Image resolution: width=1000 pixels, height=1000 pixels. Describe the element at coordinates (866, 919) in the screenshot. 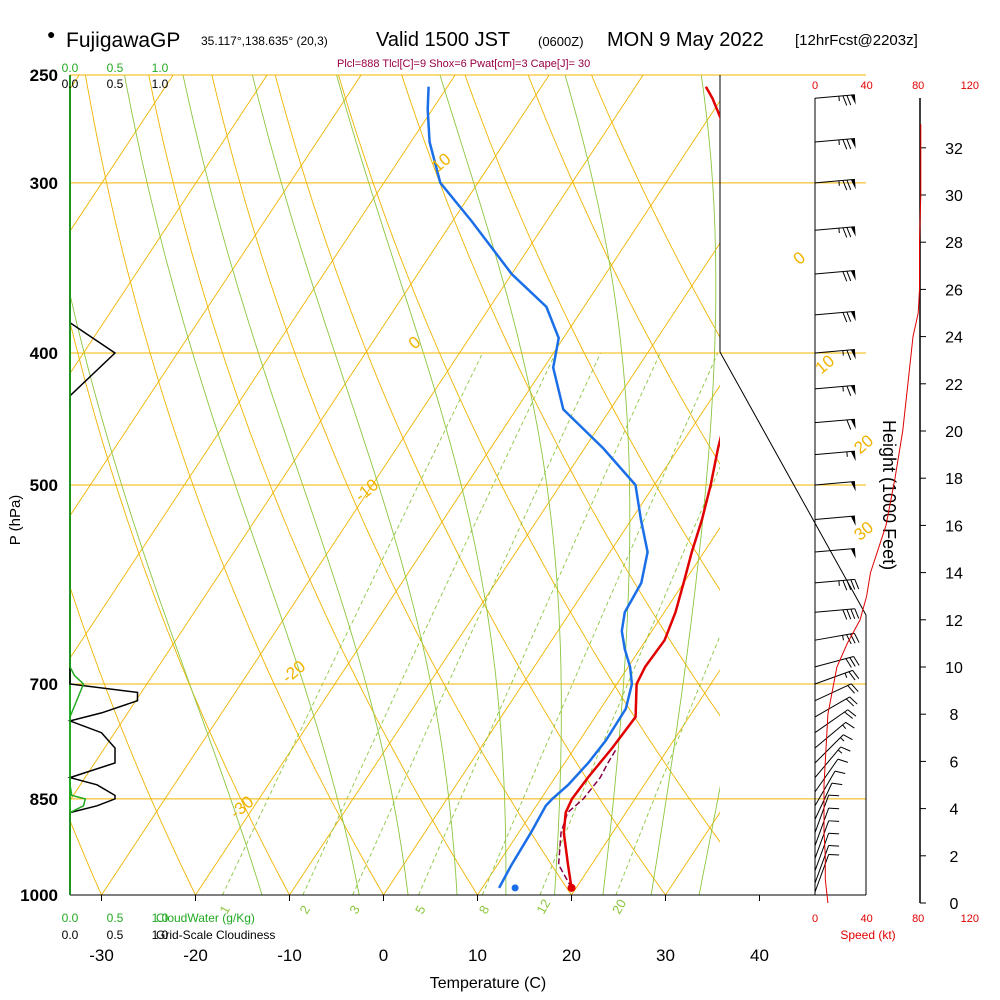

I see `wind-speed-bottom-tick: 40` at that location.